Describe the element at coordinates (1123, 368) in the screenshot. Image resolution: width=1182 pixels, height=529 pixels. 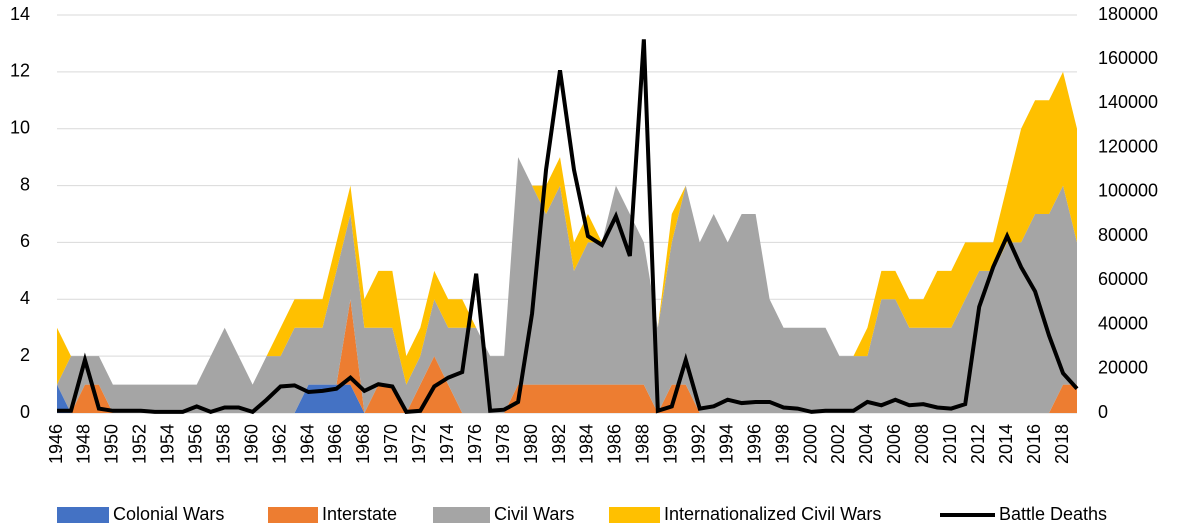
I see `y2-tick-label: 20000` at that location.